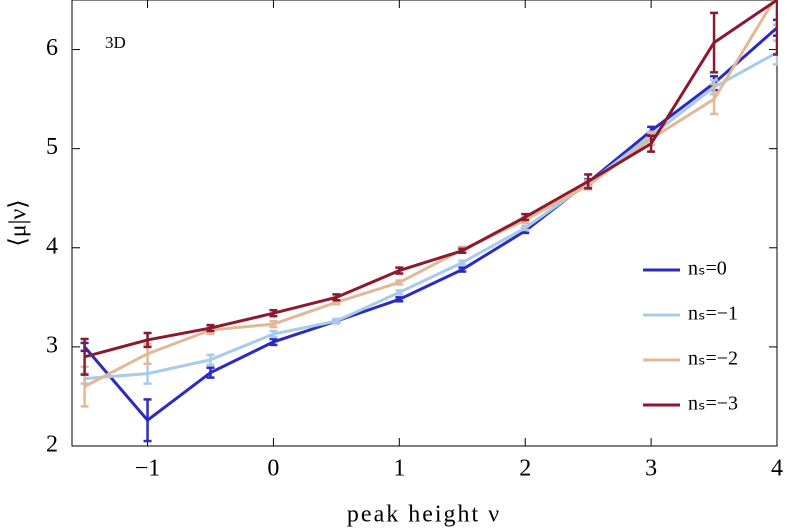  I want to click on x-tick-label: 4, so click(777, 469).